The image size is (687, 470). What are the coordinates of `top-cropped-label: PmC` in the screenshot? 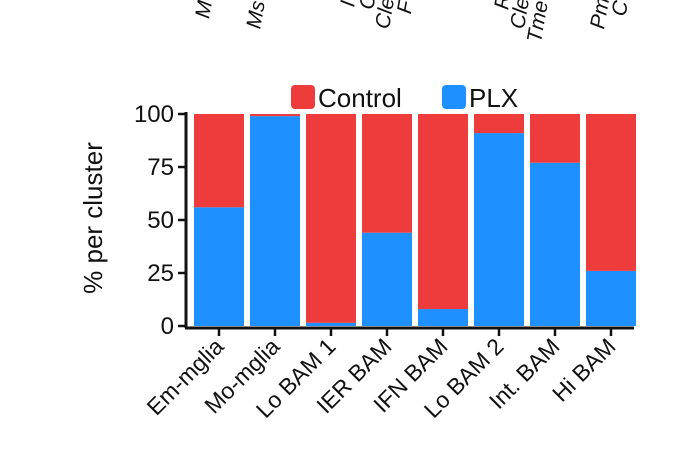 It's located at (609, 15).